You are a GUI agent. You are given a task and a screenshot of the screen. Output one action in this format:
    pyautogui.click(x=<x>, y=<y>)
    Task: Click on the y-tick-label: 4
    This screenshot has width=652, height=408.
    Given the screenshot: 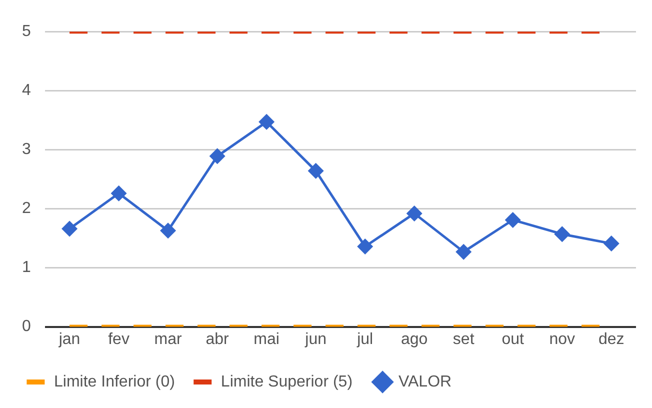 What is the action you would take?
    pyautogui.click(x=26, y=91)
    